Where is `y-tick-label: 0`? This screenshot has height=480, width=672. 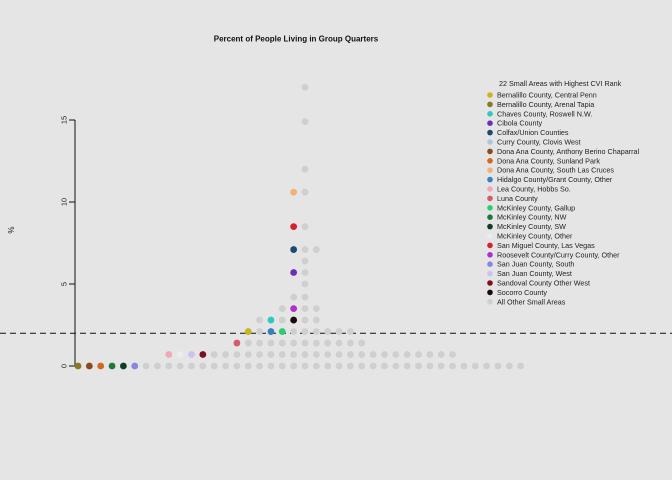 y-tick-label: 0 is located at coordinates (63, 366).